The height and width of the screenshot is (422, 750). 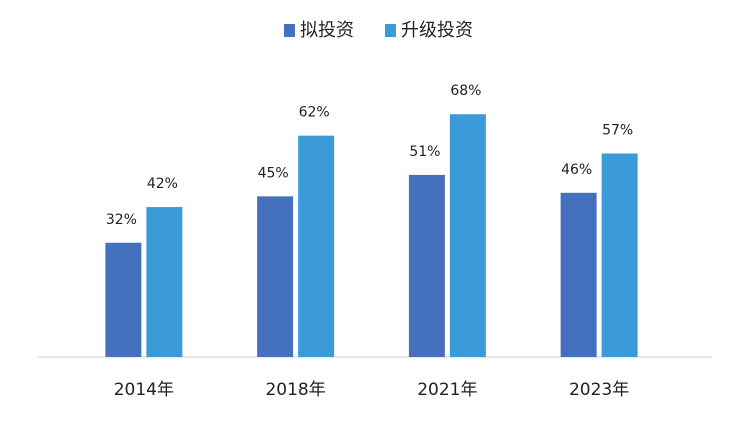 What do you see at coordinates (314, 113) in the screenshot?
I see `value-label: 62%` at bounding box center [314, 113].